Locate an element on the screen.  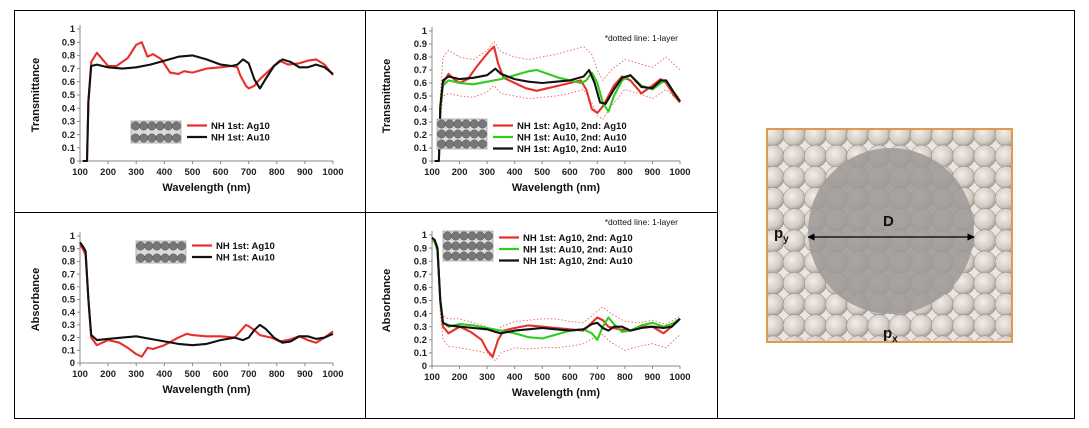
legend-label: NH 1st: Ag10, 2nd: Ag10 is located at coordinates (572, 126).